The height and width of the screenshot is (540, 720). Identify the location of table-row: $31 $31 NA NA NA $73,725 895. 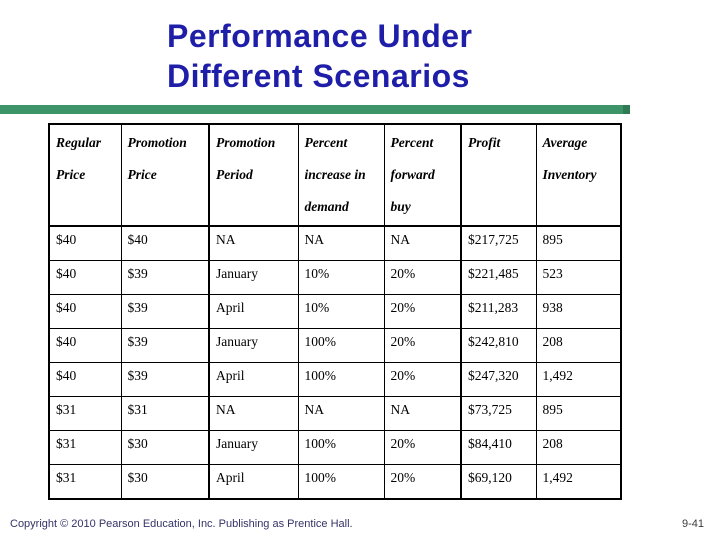
(335, 413).